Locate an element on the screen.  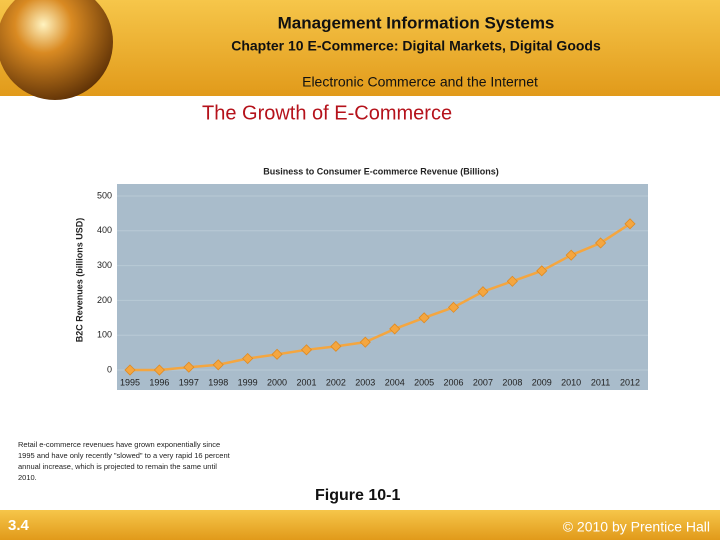
page-number: 3.4 is located at coordinates (19, 525).